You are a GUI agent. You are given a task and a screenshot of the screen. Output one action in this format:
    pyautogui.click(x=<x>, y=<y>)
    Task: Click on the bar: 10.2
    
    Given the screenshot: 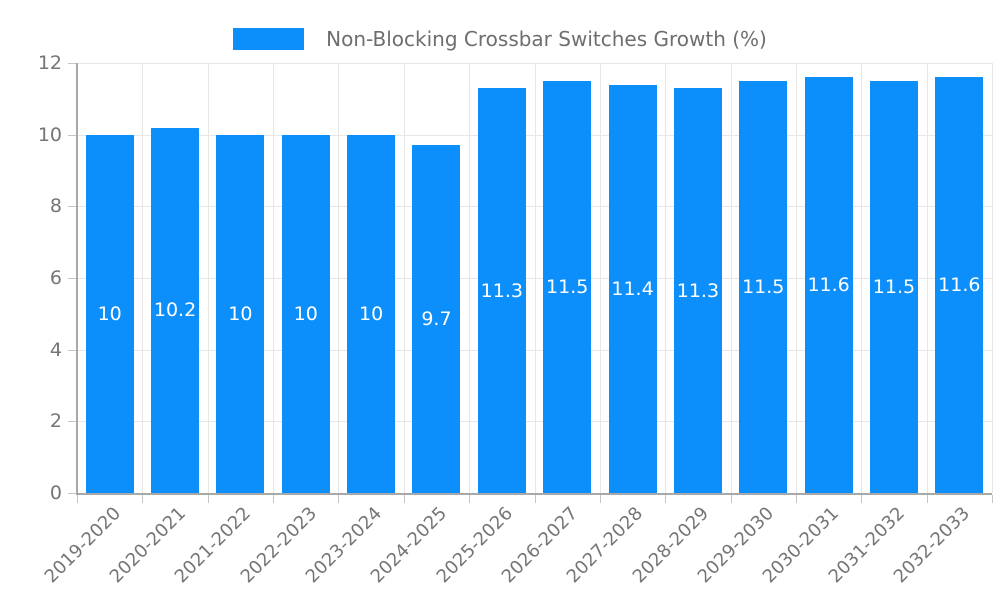 What is the action you would take?
    pyautogui.click(x=175, y=310)
    